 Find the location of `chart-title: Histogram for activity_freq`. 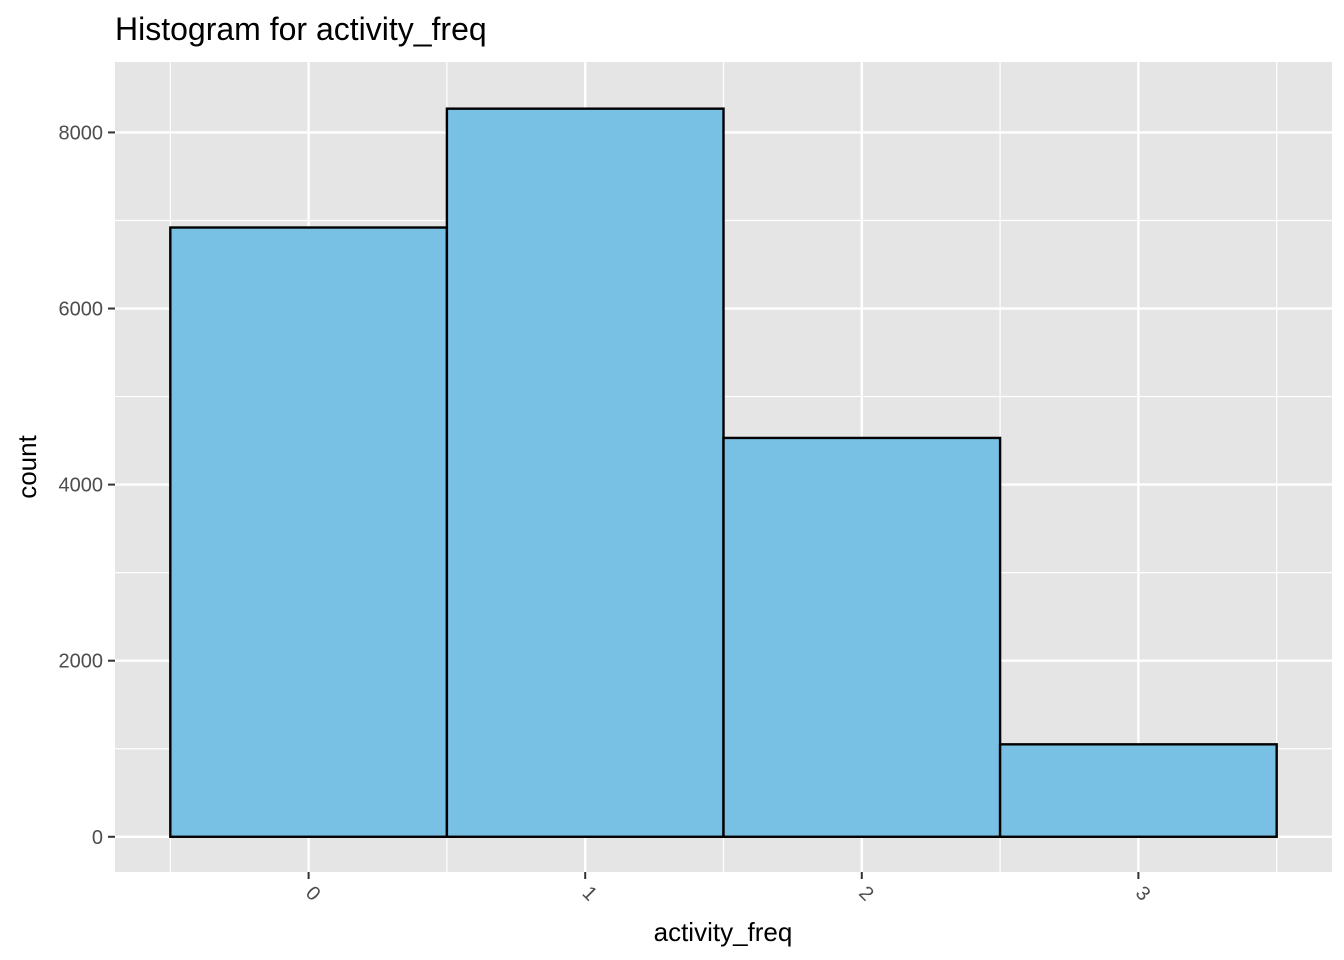

chart-title: Histogram for activity_freq is located at coordinates (301, 29).